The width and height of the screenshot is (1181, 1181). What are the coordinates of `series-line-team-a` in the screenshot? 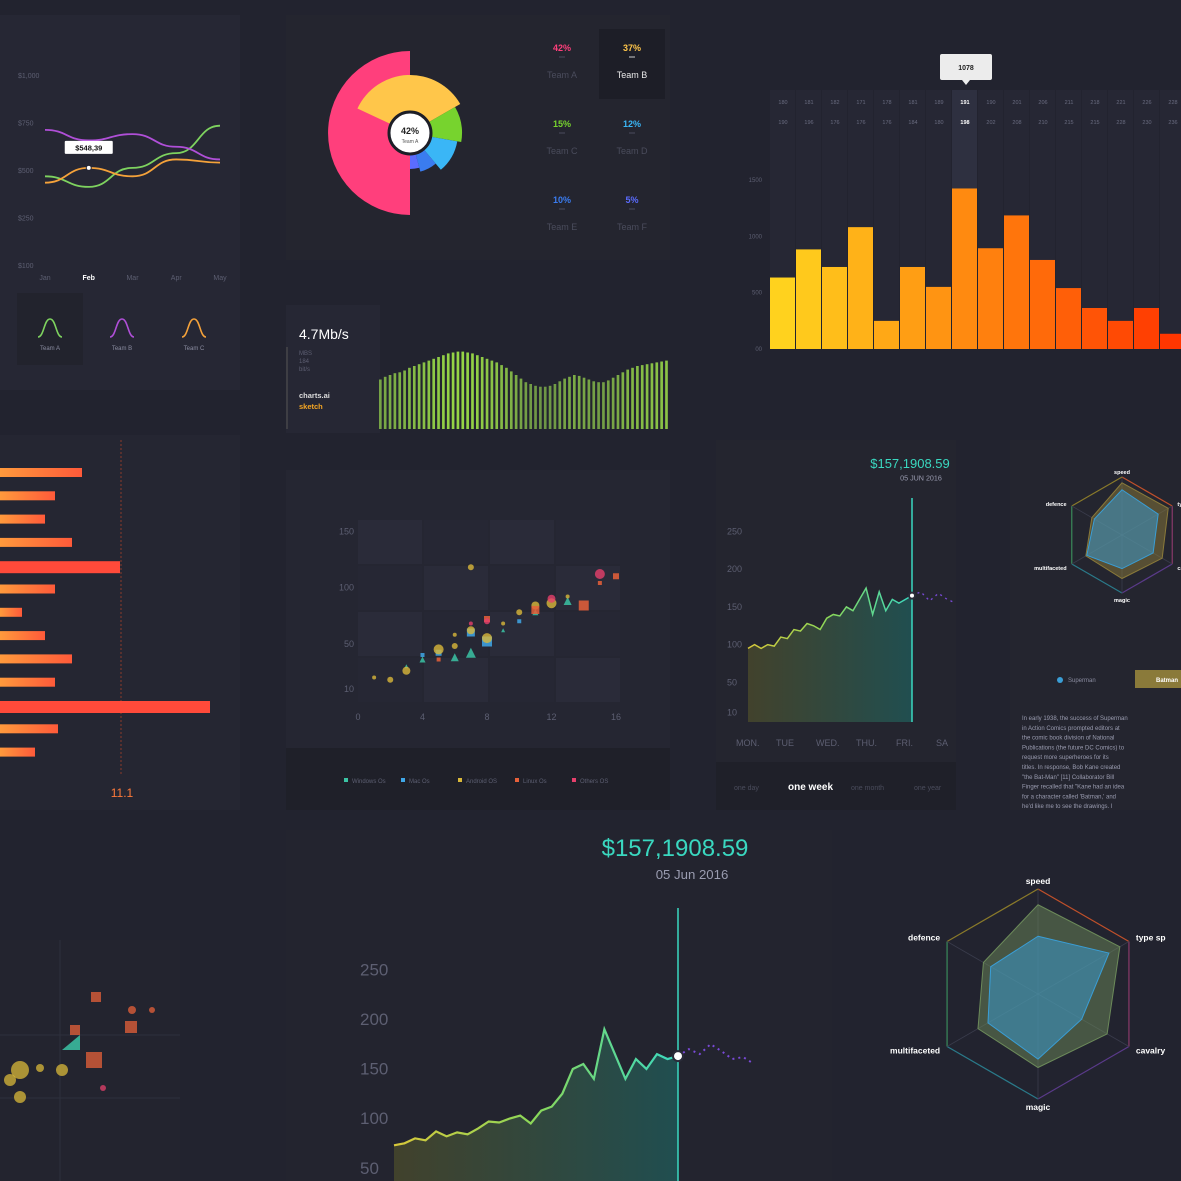 It's located at (132, 156).